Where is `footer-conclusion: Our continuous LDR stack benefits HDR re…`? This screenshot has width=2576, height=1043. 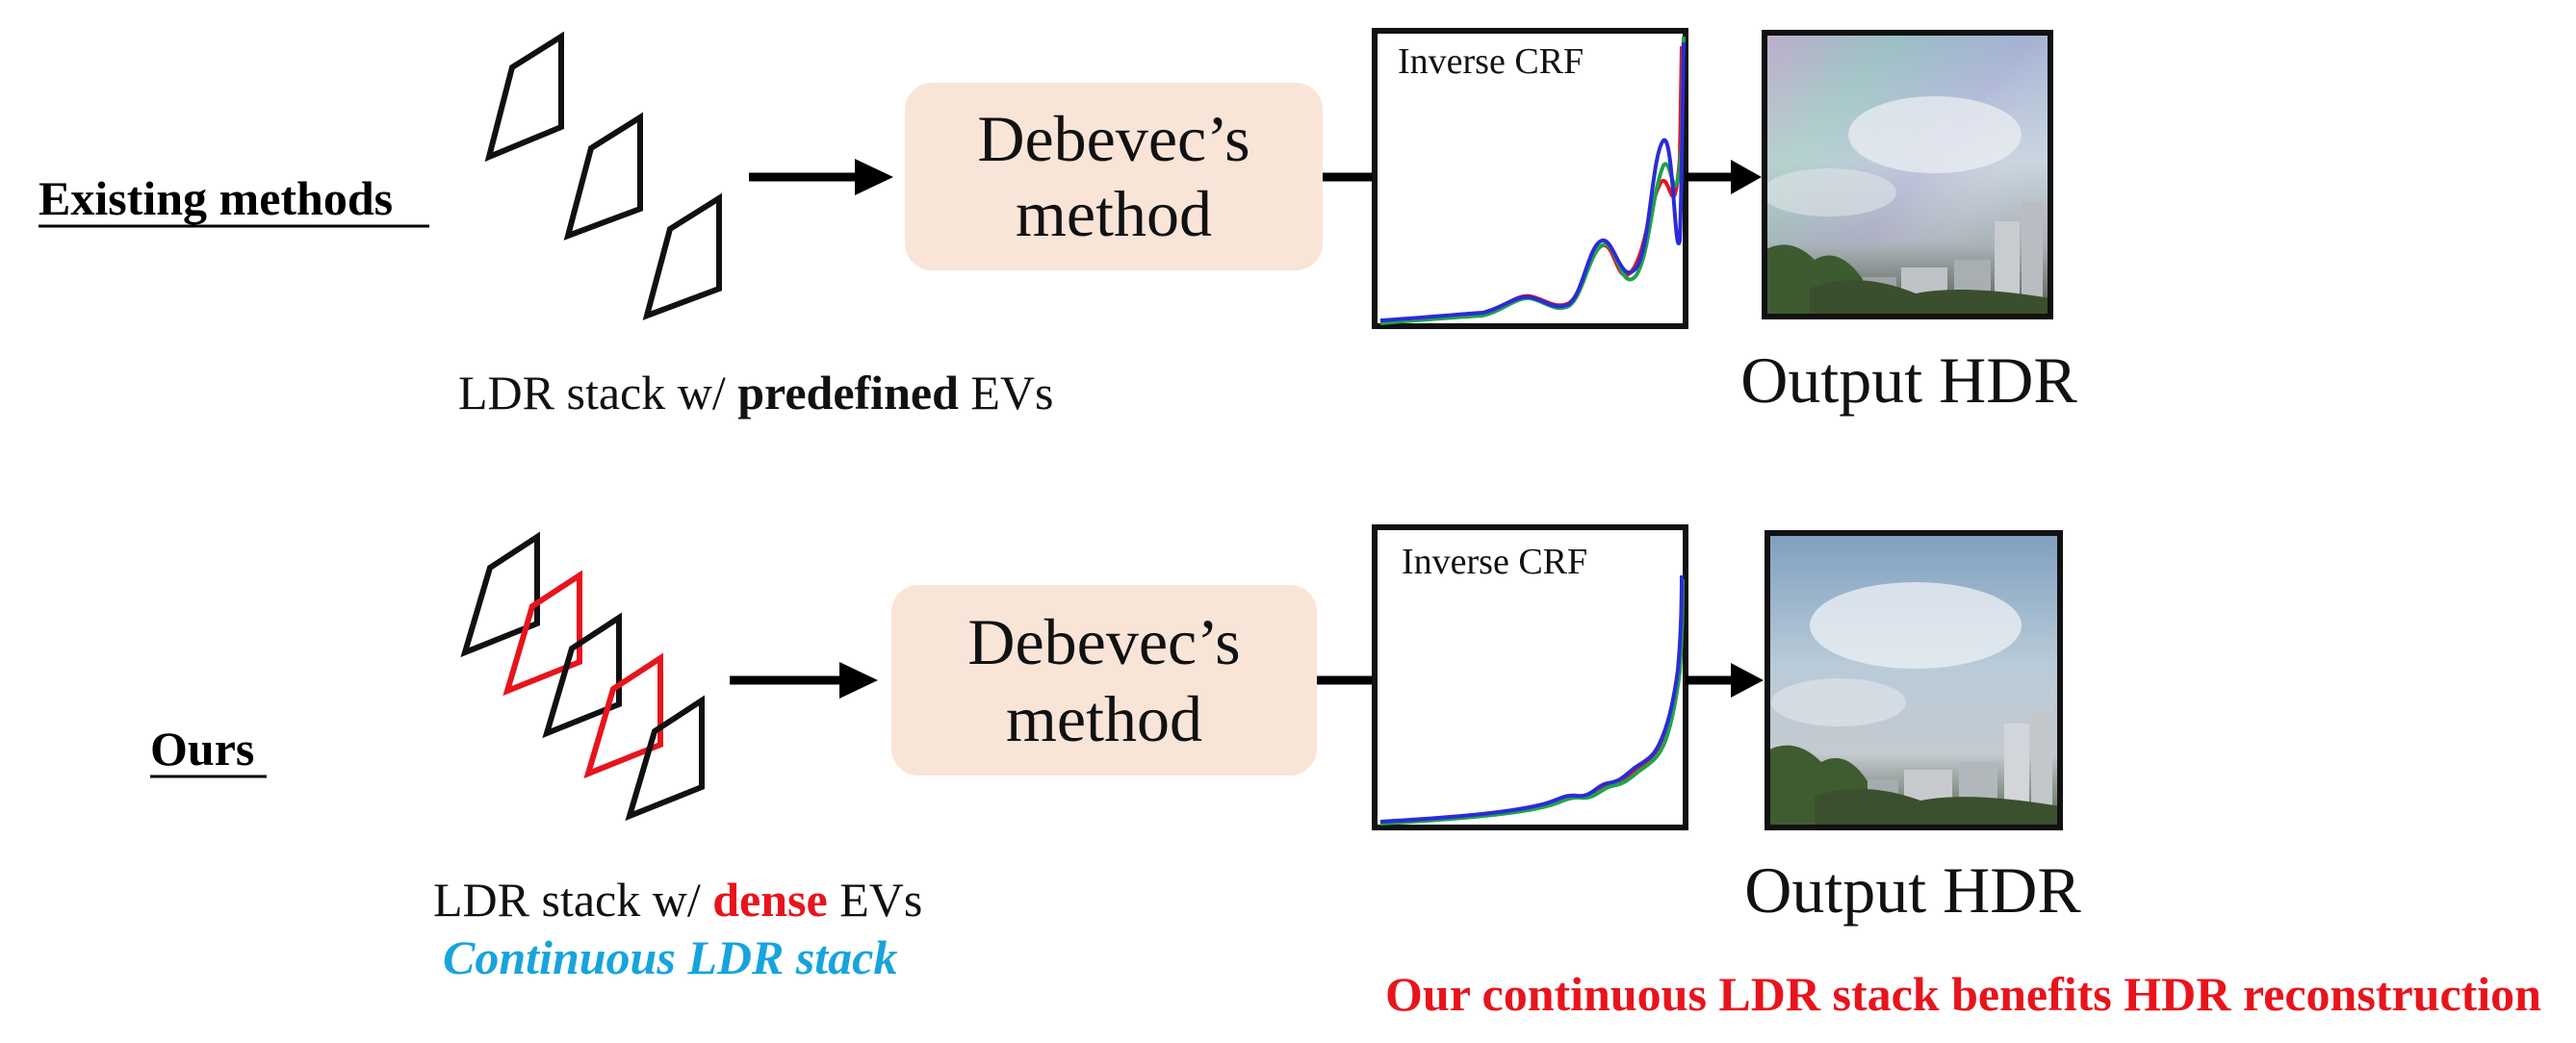
footer-conclusion: Our continuous LDR stack benefits HDR re… is located at coordinates (1963, 994).